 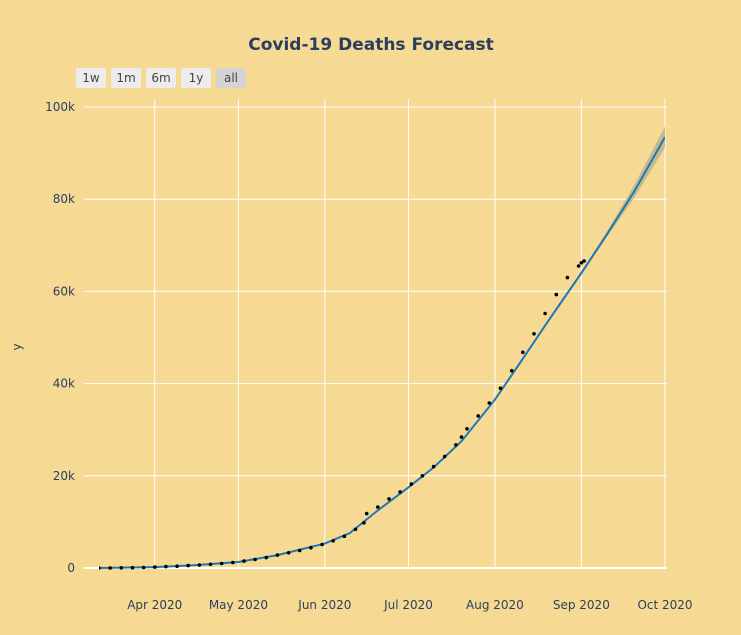 I want to click on range-button-all: all, so click(x=231, y=78).